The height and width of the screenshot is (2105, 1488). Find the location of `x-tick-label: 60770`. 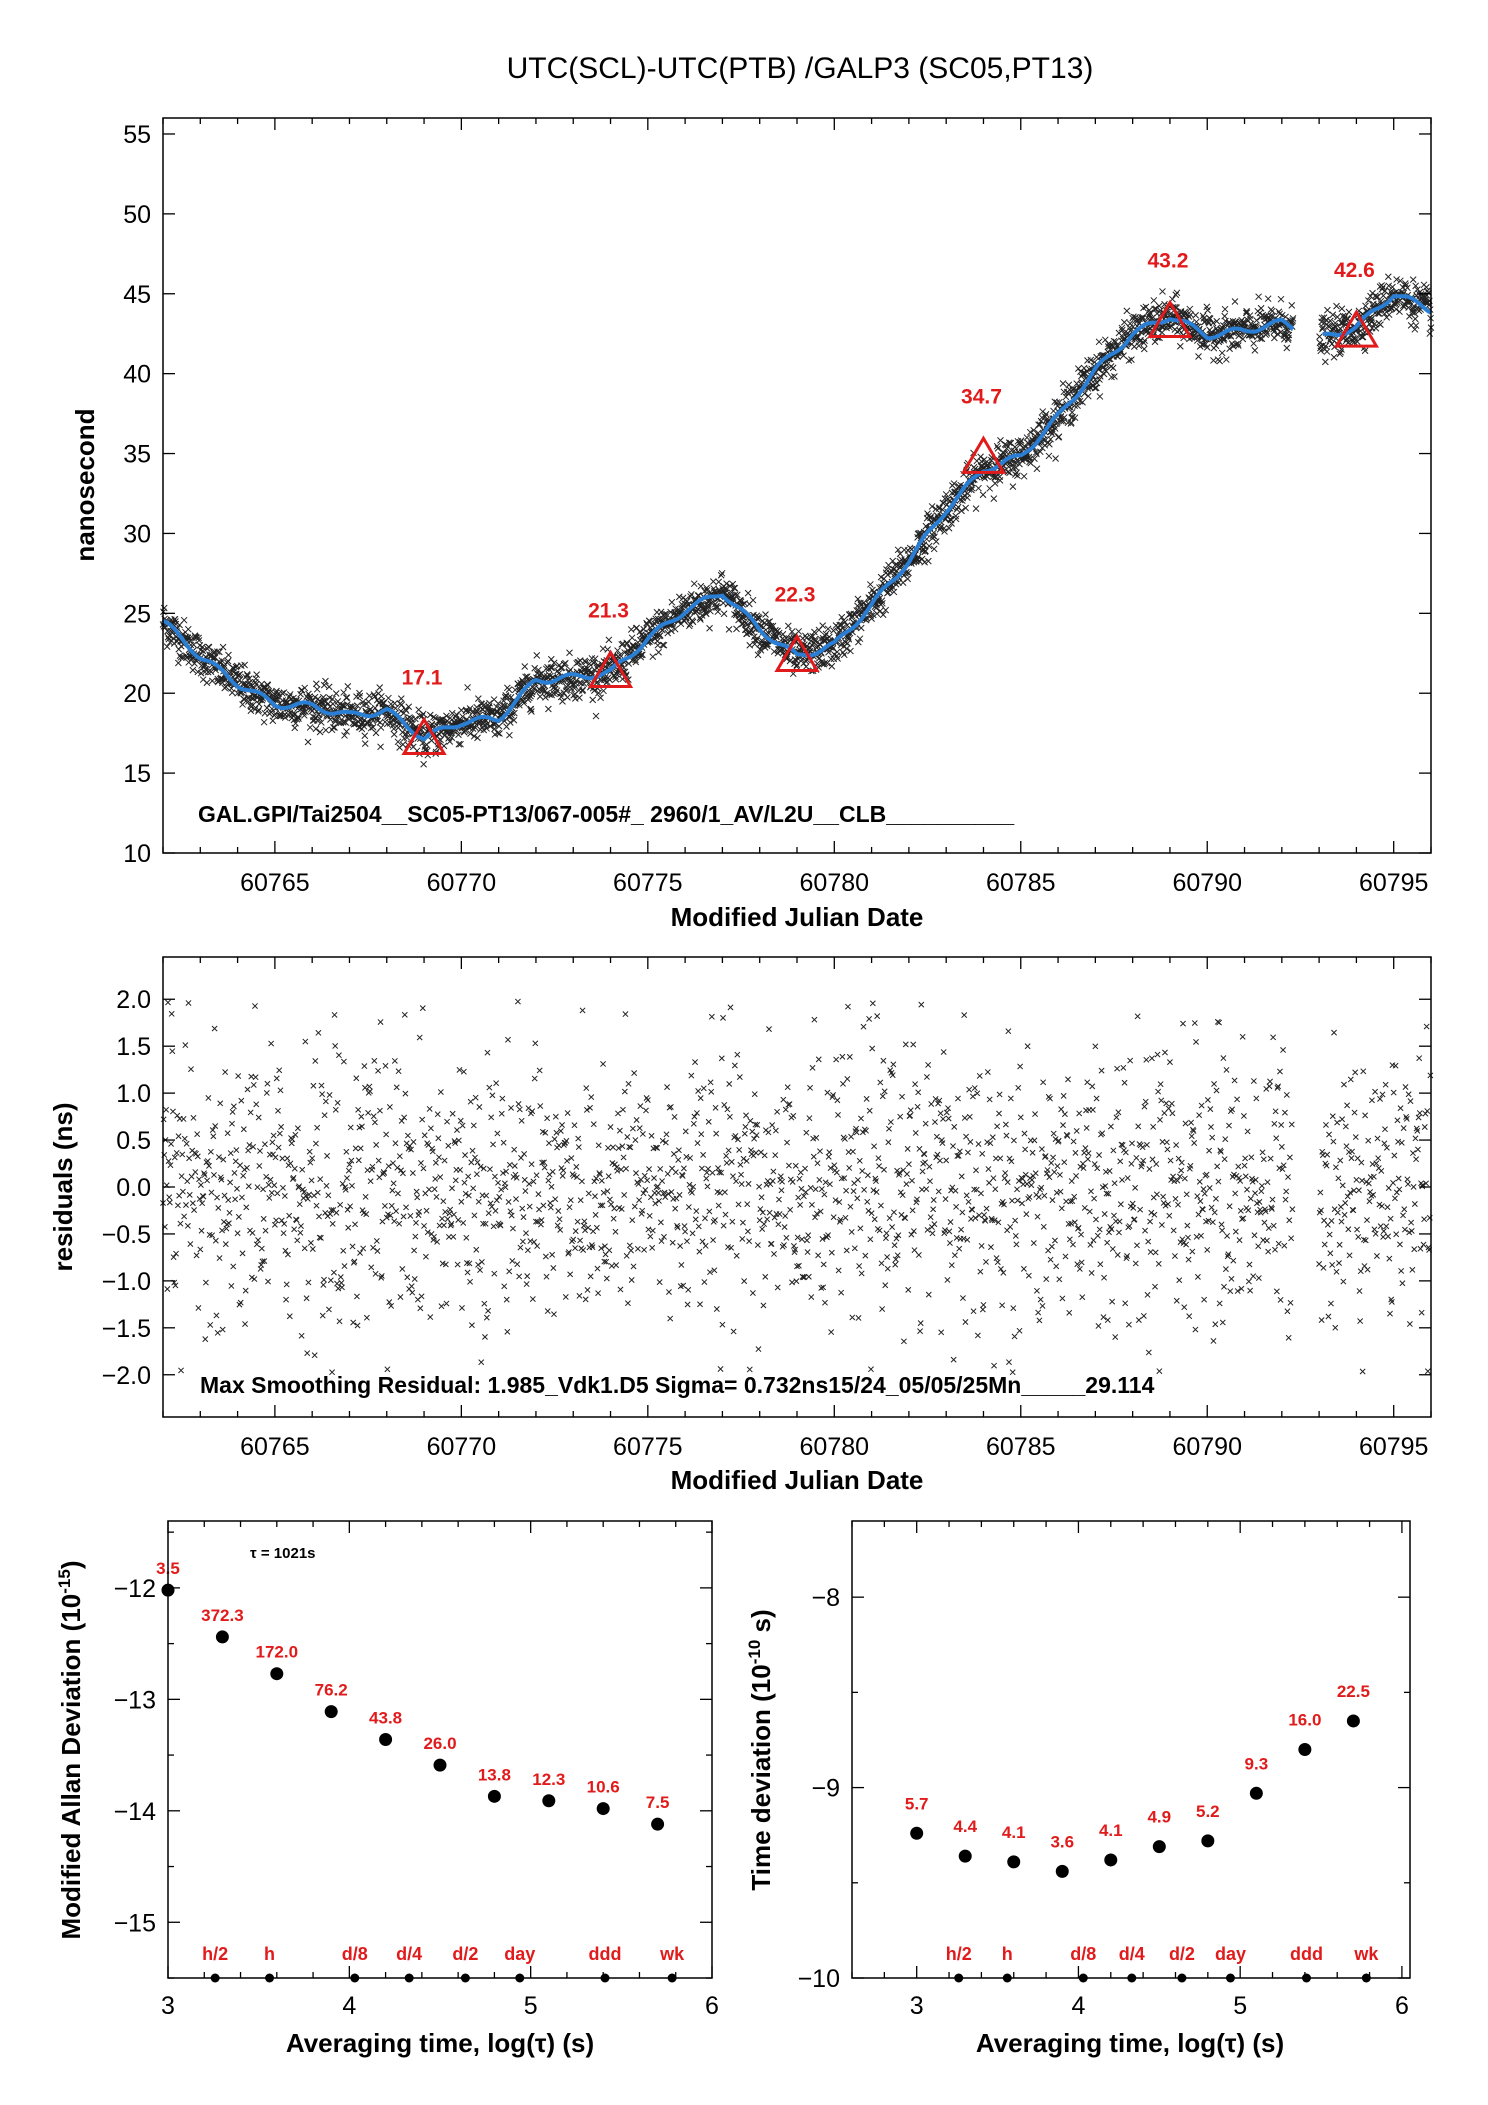

x-tick-label: 60770 is located at coordinates (462, 883).